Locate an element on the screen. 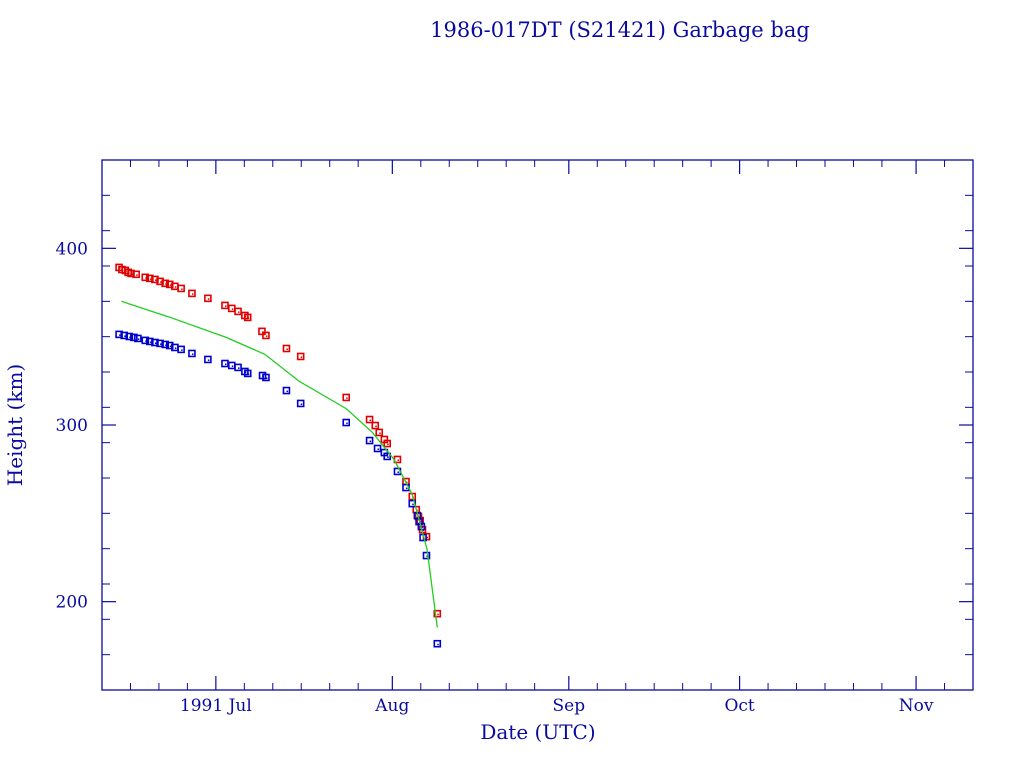  x-tick-label: Oct is located at coordinates (739, 706).